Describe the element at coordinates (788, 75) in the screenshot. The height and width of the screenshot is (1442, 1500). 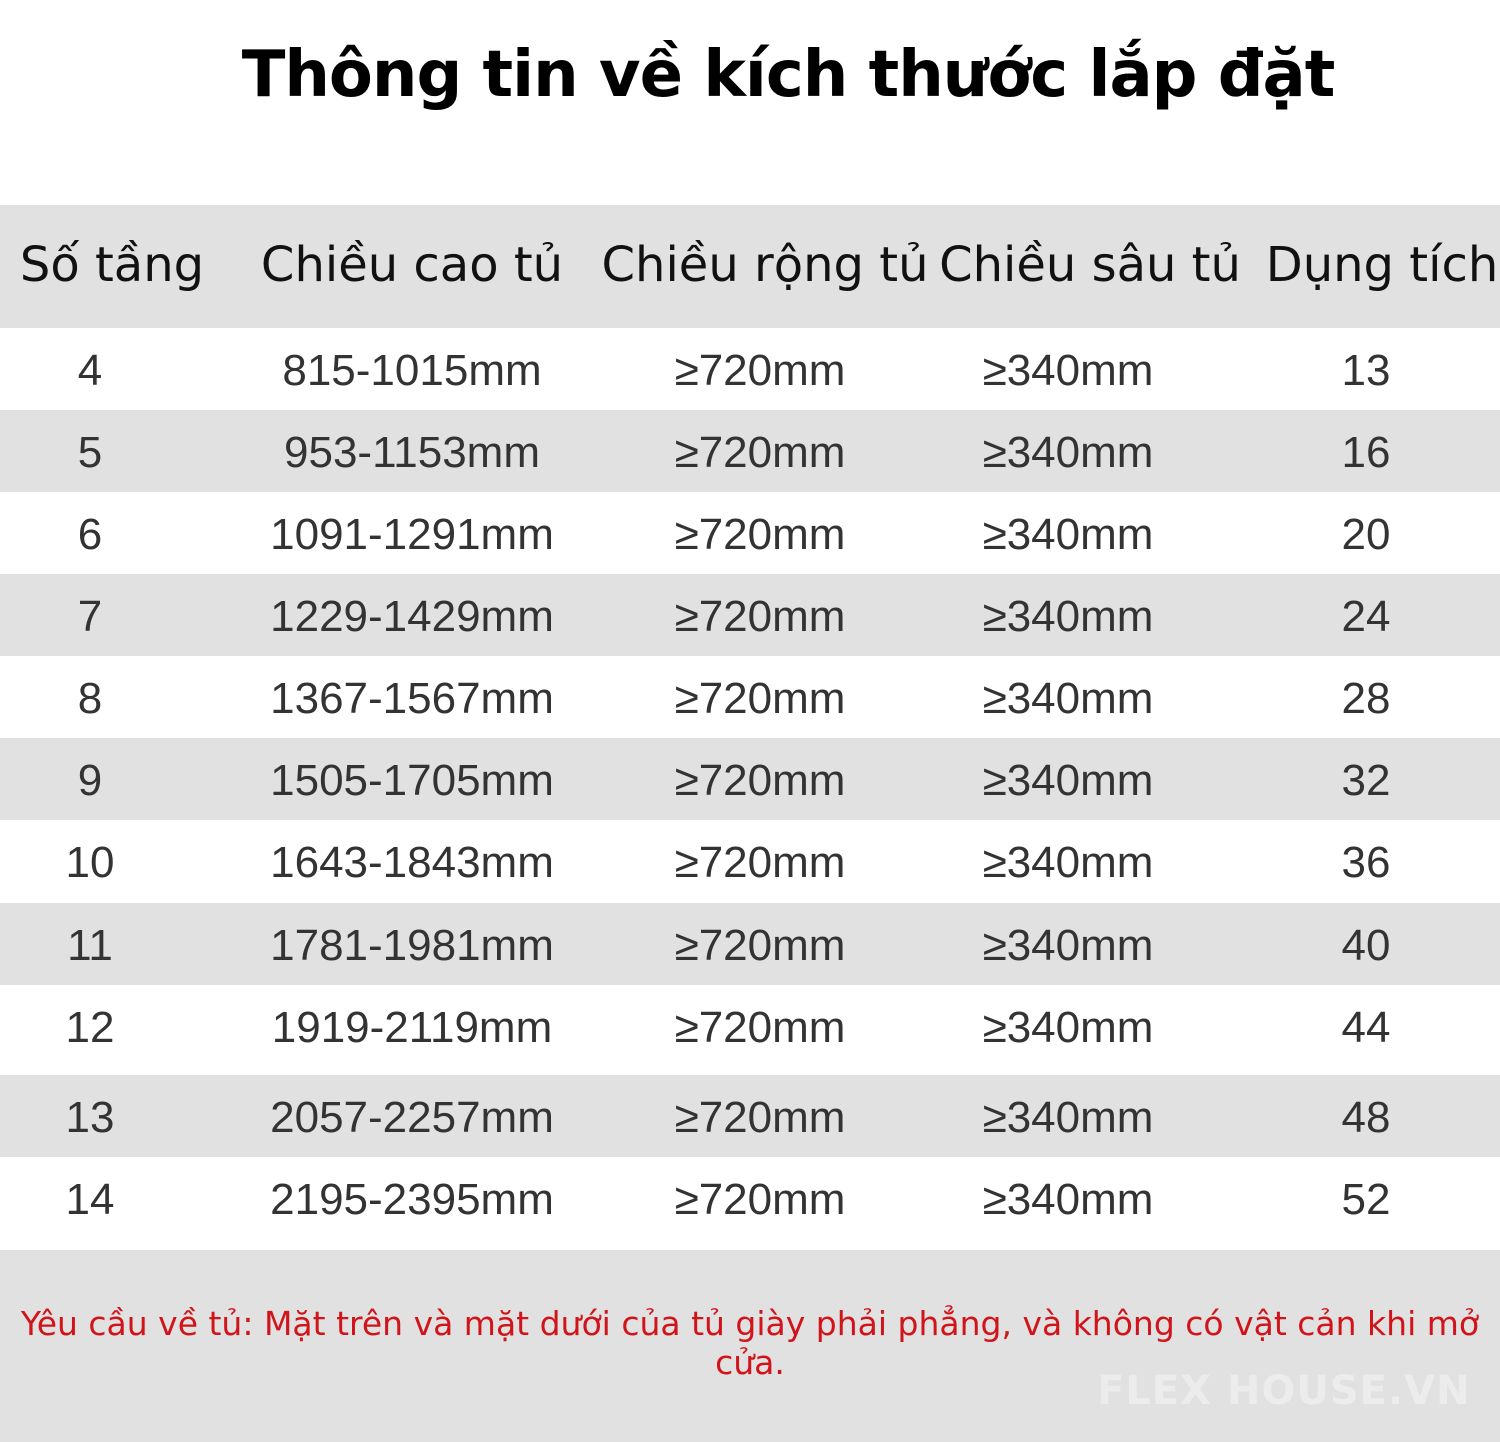
I see `page-title: Thông tin về kích thước lắp đặt` at that location.